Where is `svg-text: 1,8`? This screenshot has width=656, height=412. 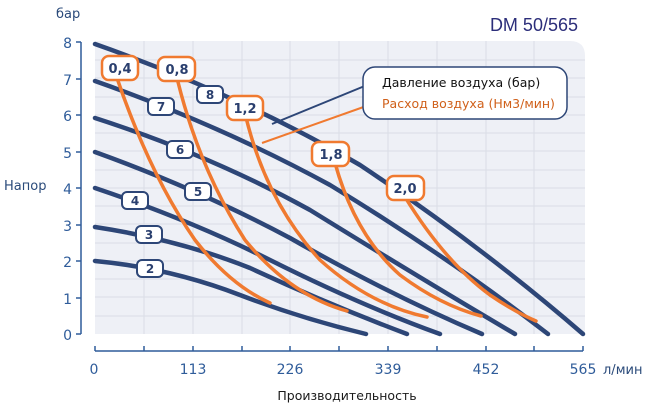 svg-text: 1,8 is located at coordinates (330, 155).